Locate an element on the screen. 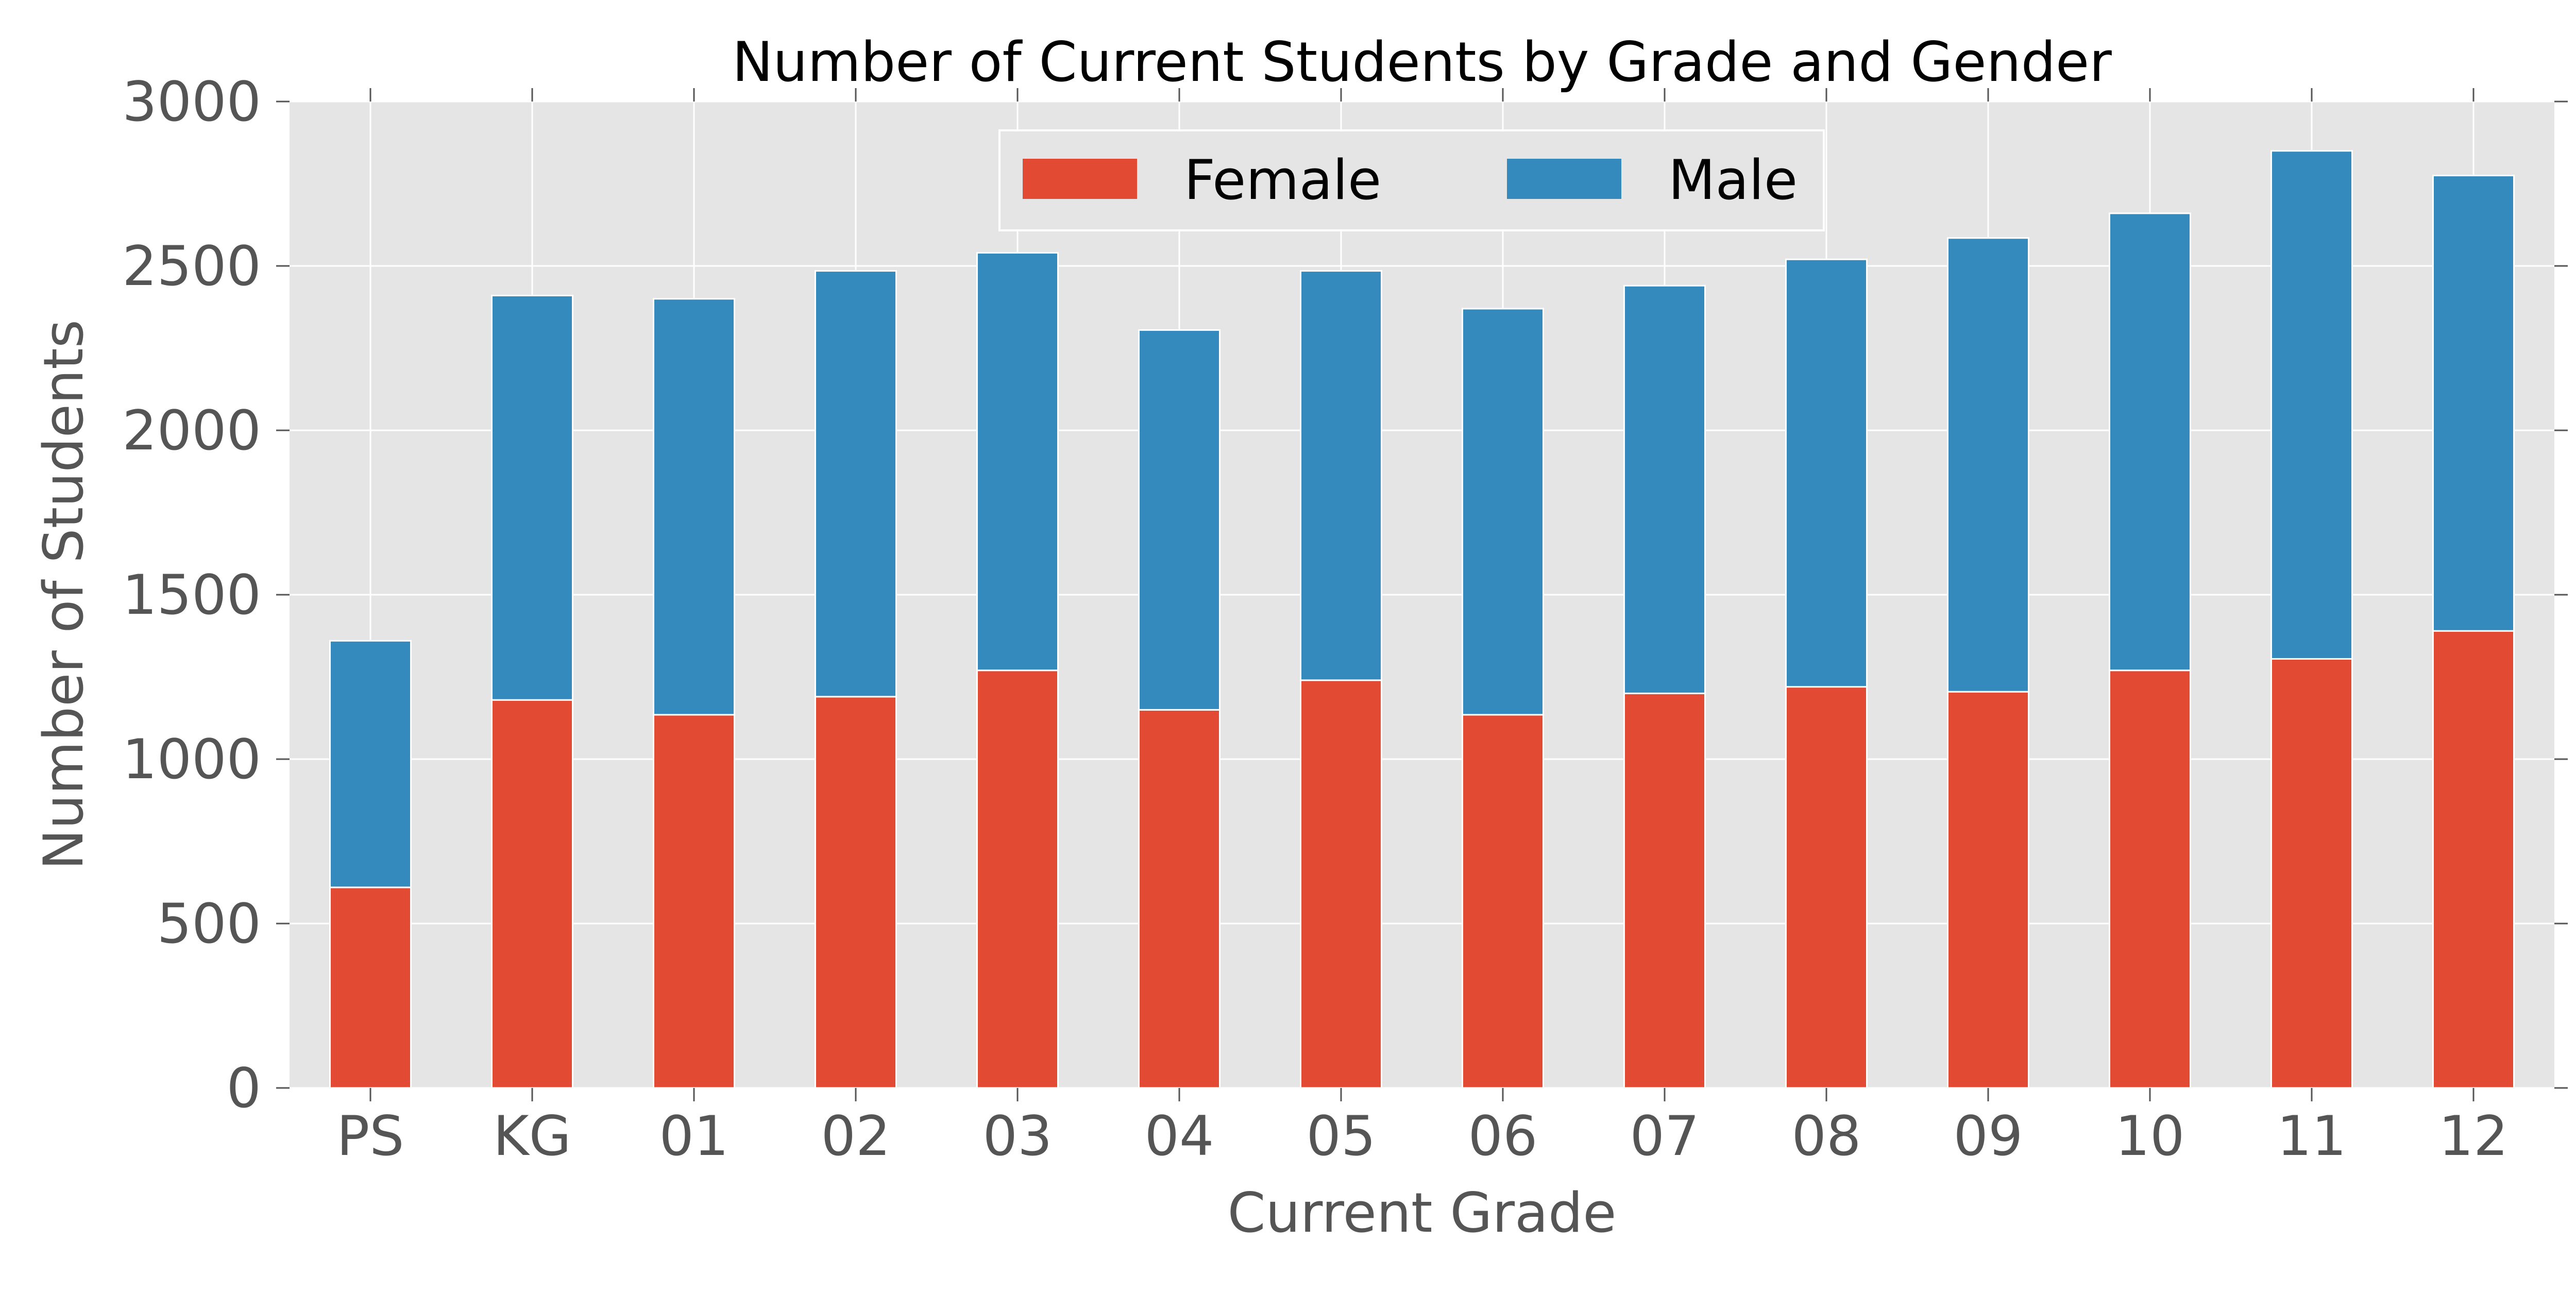 The width and height of the screenshot is (2576, 1291). bar-male-kg is located at coordinates (532, 497).